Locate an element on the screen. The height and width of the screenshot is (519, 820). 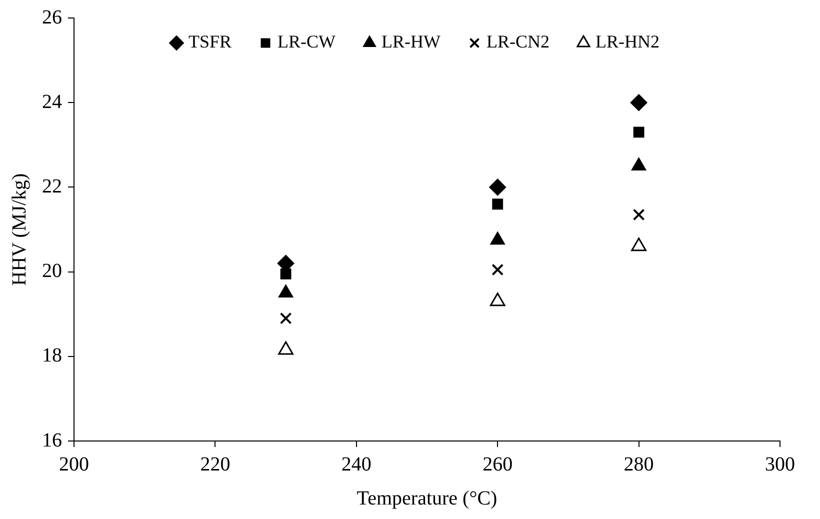
y-tick-label: 20 is located at coordinates (52, 271).